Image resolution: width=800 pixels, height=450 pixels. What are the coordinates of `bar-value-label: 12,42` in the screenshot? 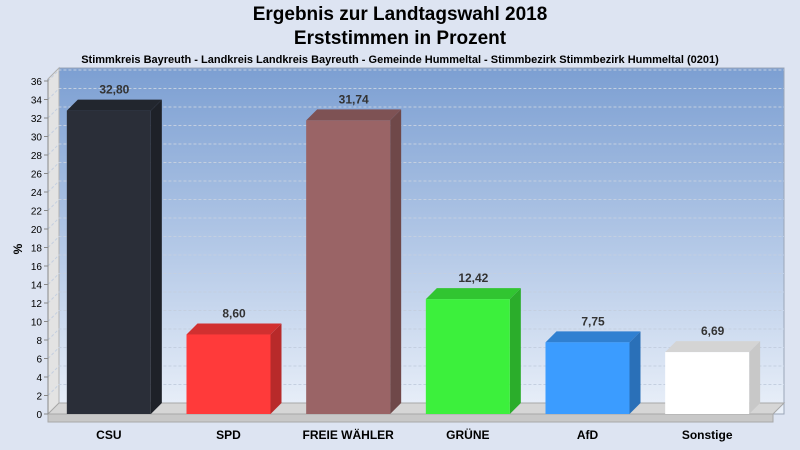 It's located at (473, 278).